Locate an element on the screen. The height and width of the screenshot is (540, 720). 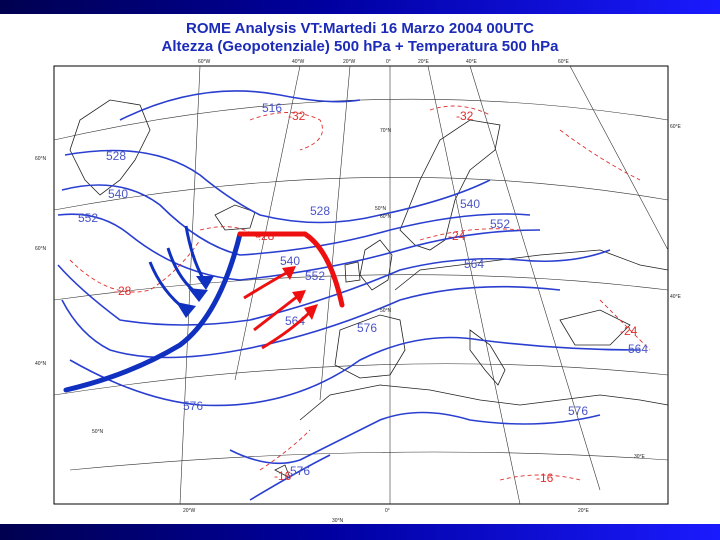
ireland-coast is located at coordinates (352, 272).